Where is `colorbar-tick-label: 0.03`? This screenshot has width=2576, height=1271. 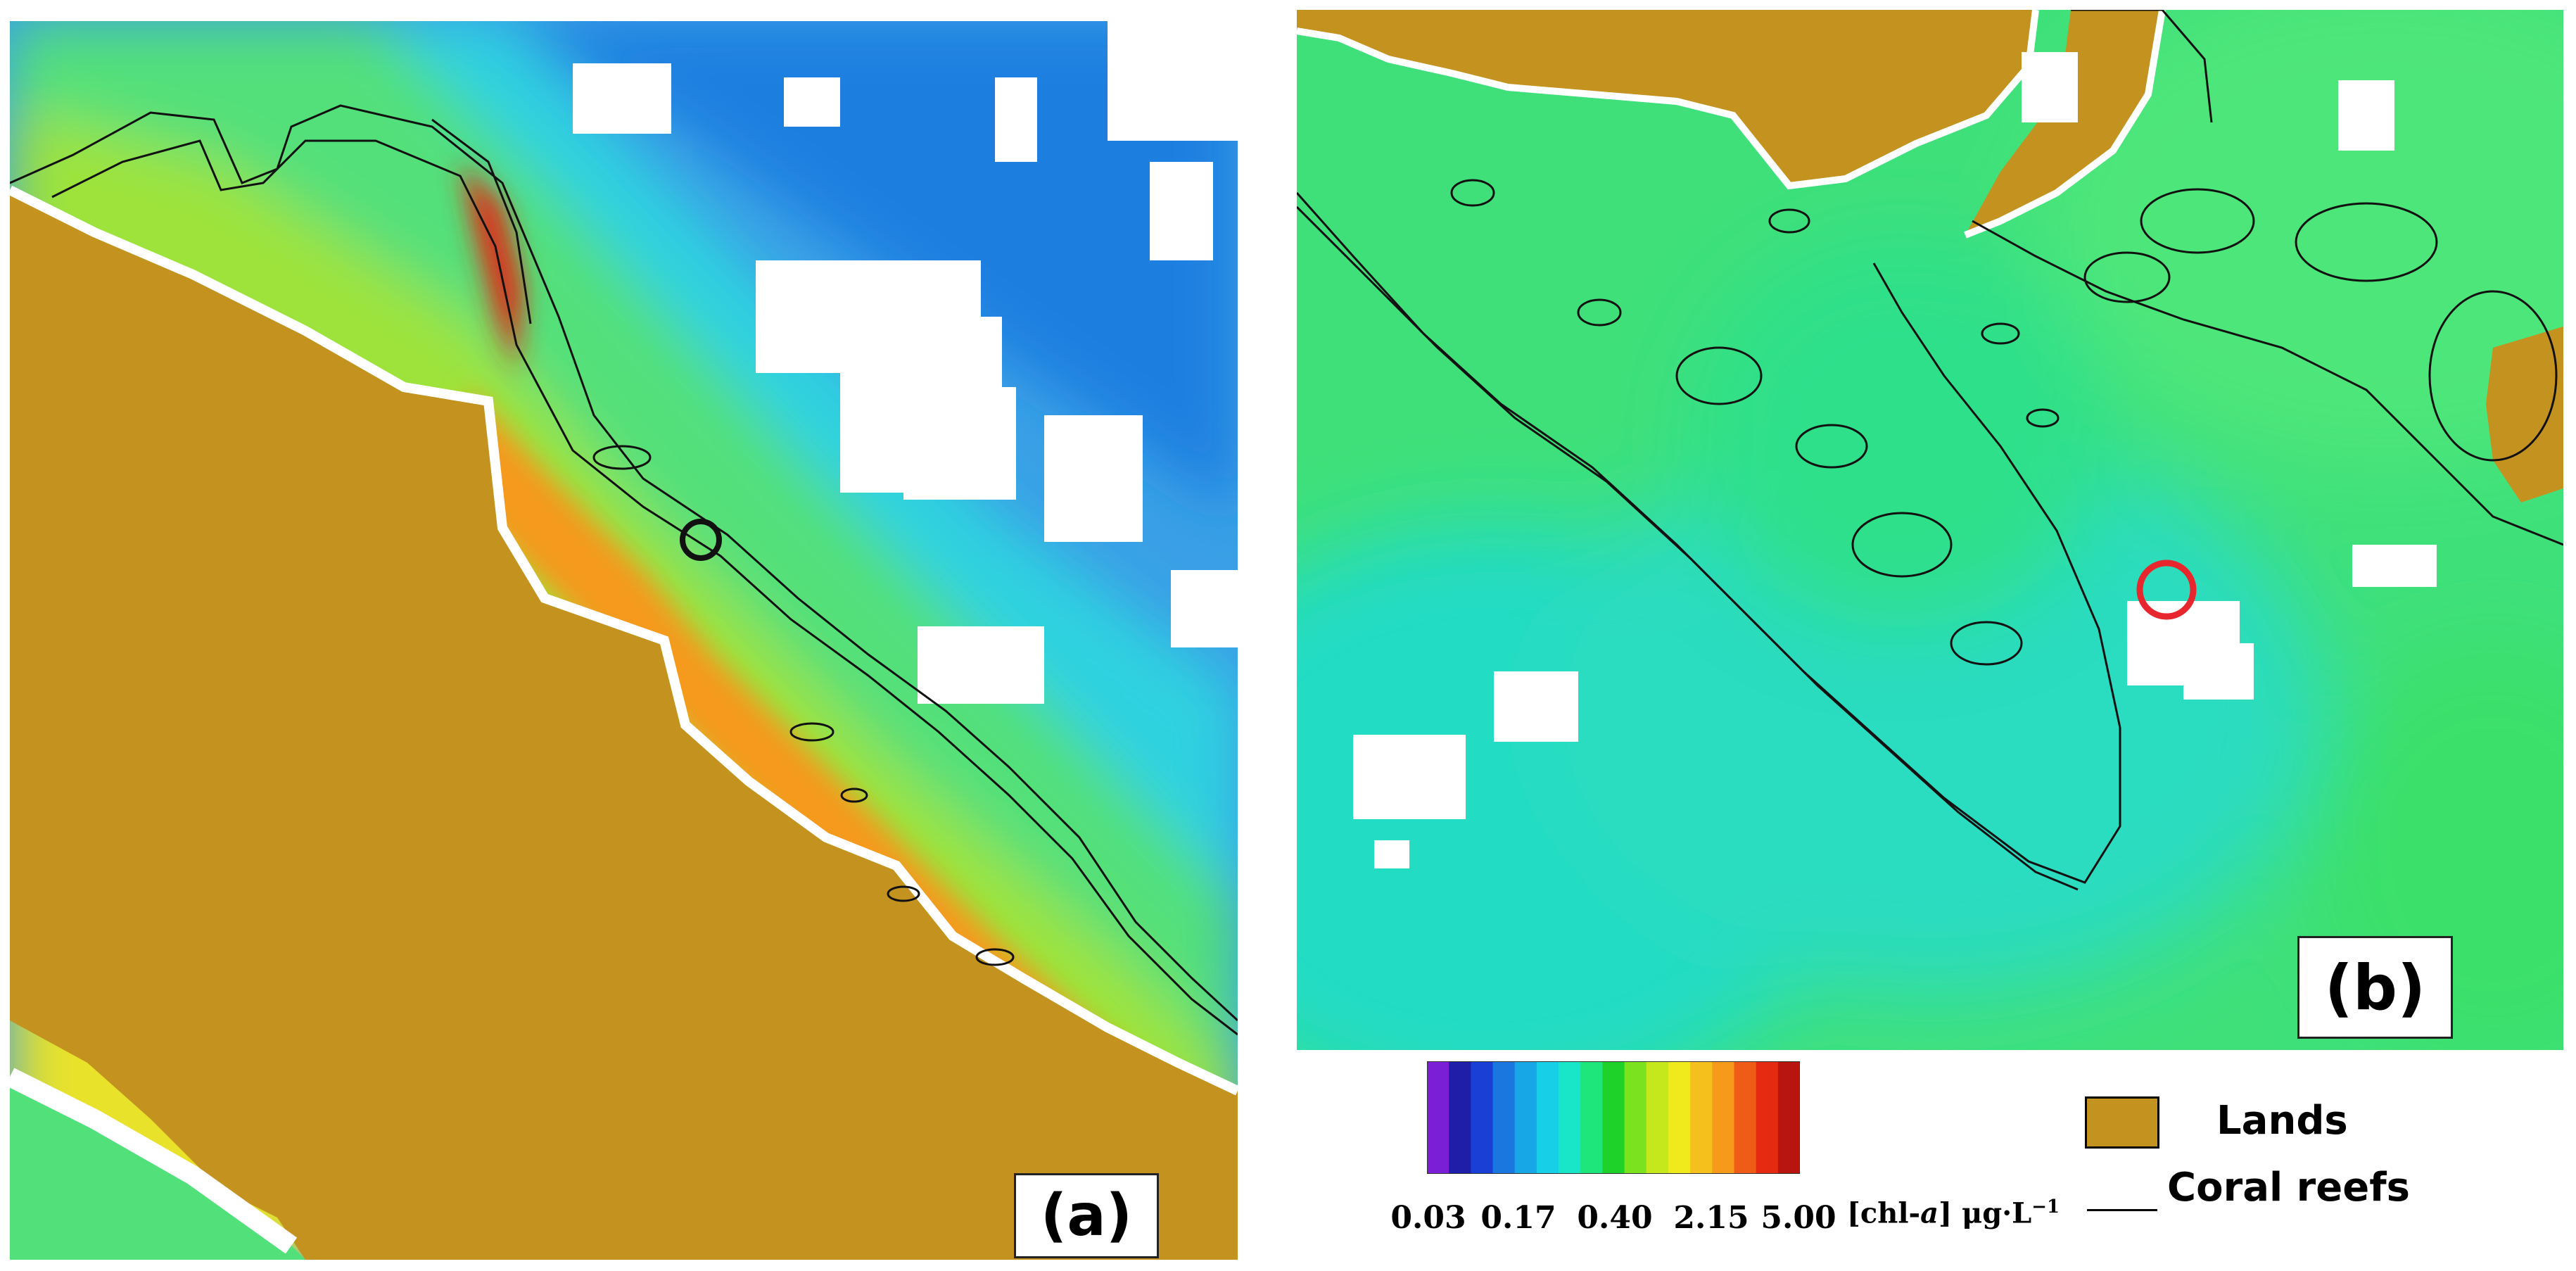 colorbar-tick-label: 0.03 is located at coordinates (1428, 1218).